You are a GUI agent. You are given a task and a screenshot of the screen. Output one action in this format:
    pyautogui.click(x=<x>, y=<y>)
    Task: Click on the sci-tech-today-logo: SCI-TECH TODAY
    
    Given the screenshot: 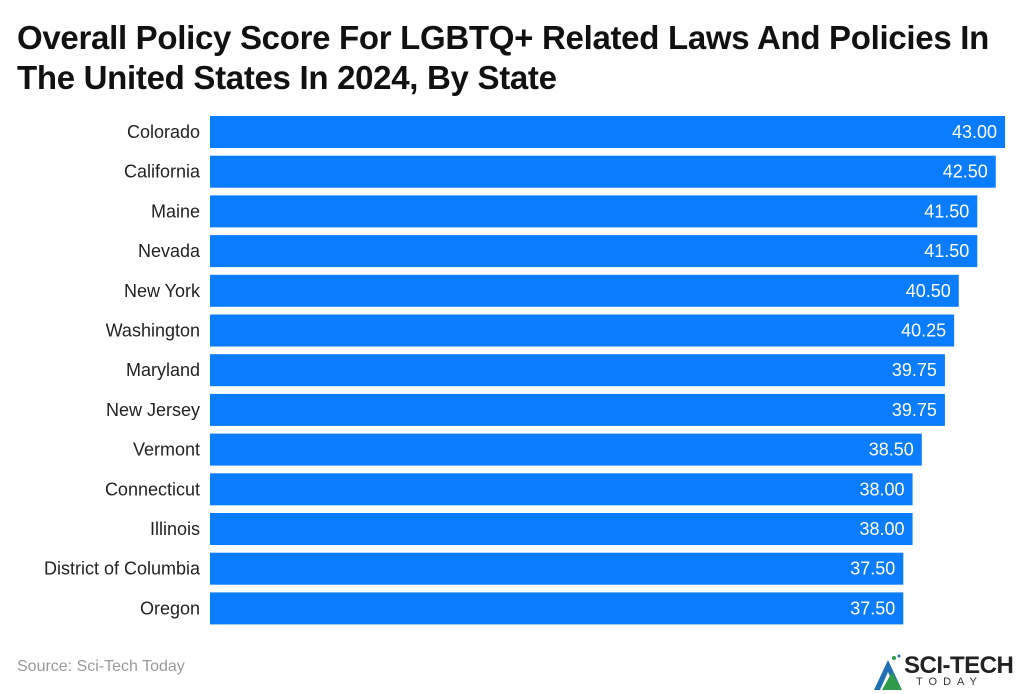 What is the action you would take?
    pyautogui.click(x=947, y=672)
    